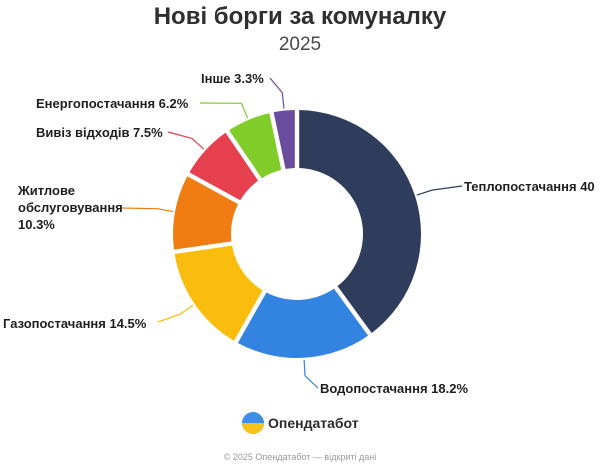 This screenshot has width=600, height=464. What do you see at coordinates (75, 323) in the screenshot?
I see `slice-label-3: Газопостачання 14.5%` at bounding box center [75, 323].